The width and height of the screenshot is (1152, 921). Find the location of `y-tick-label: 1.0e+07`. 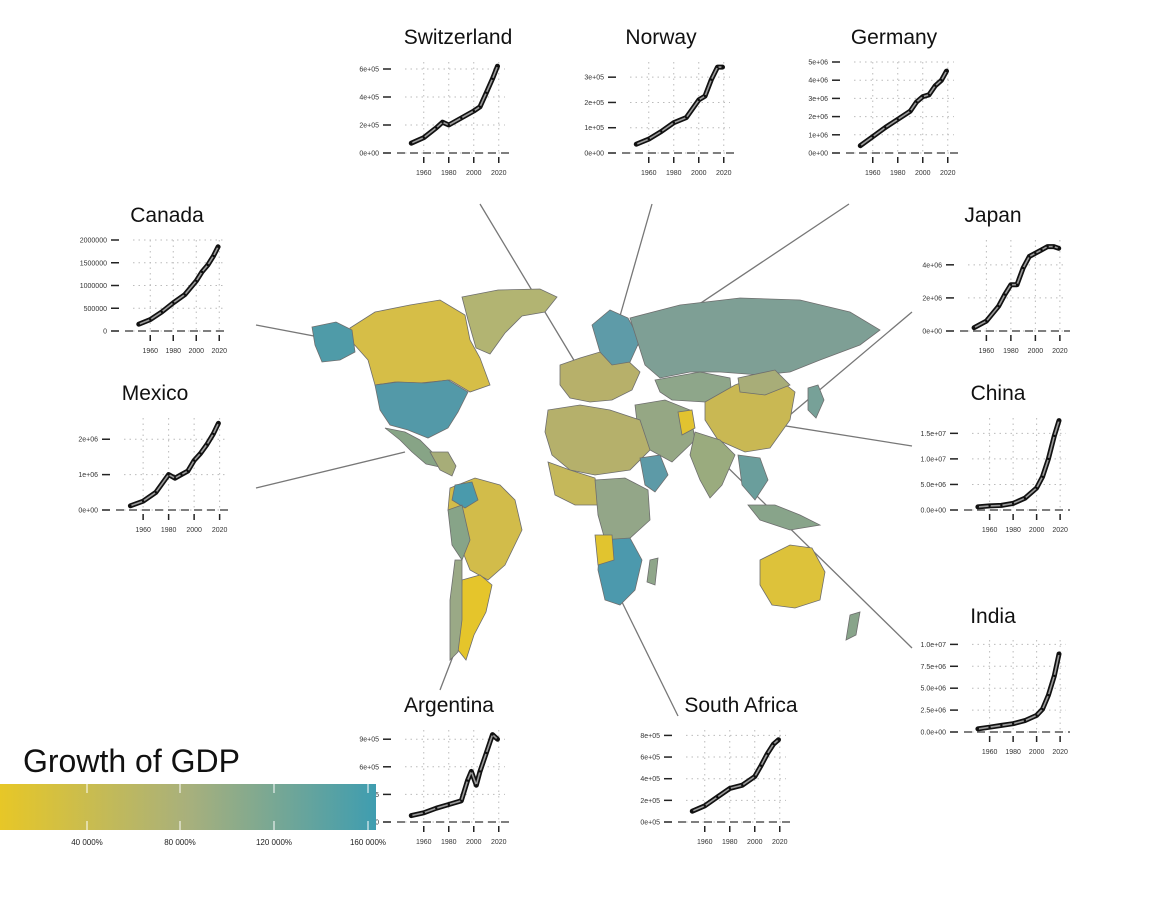

y-tick-label: 1.0e+07 is located at coordinates (934, 645).